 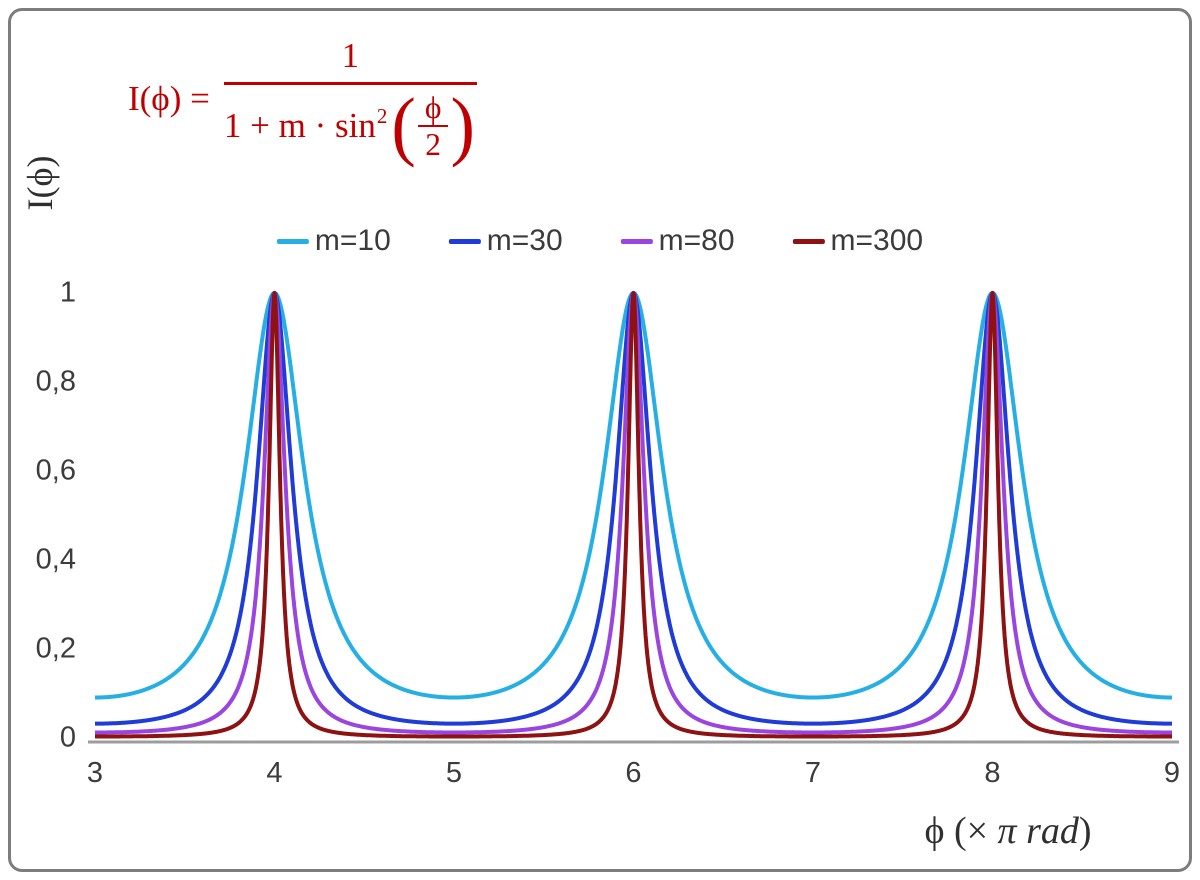 What do you see at coordinates (813, 773) in the screenshot?
I see `x-tick-label-7: 7` at bounding box center [813, 773].